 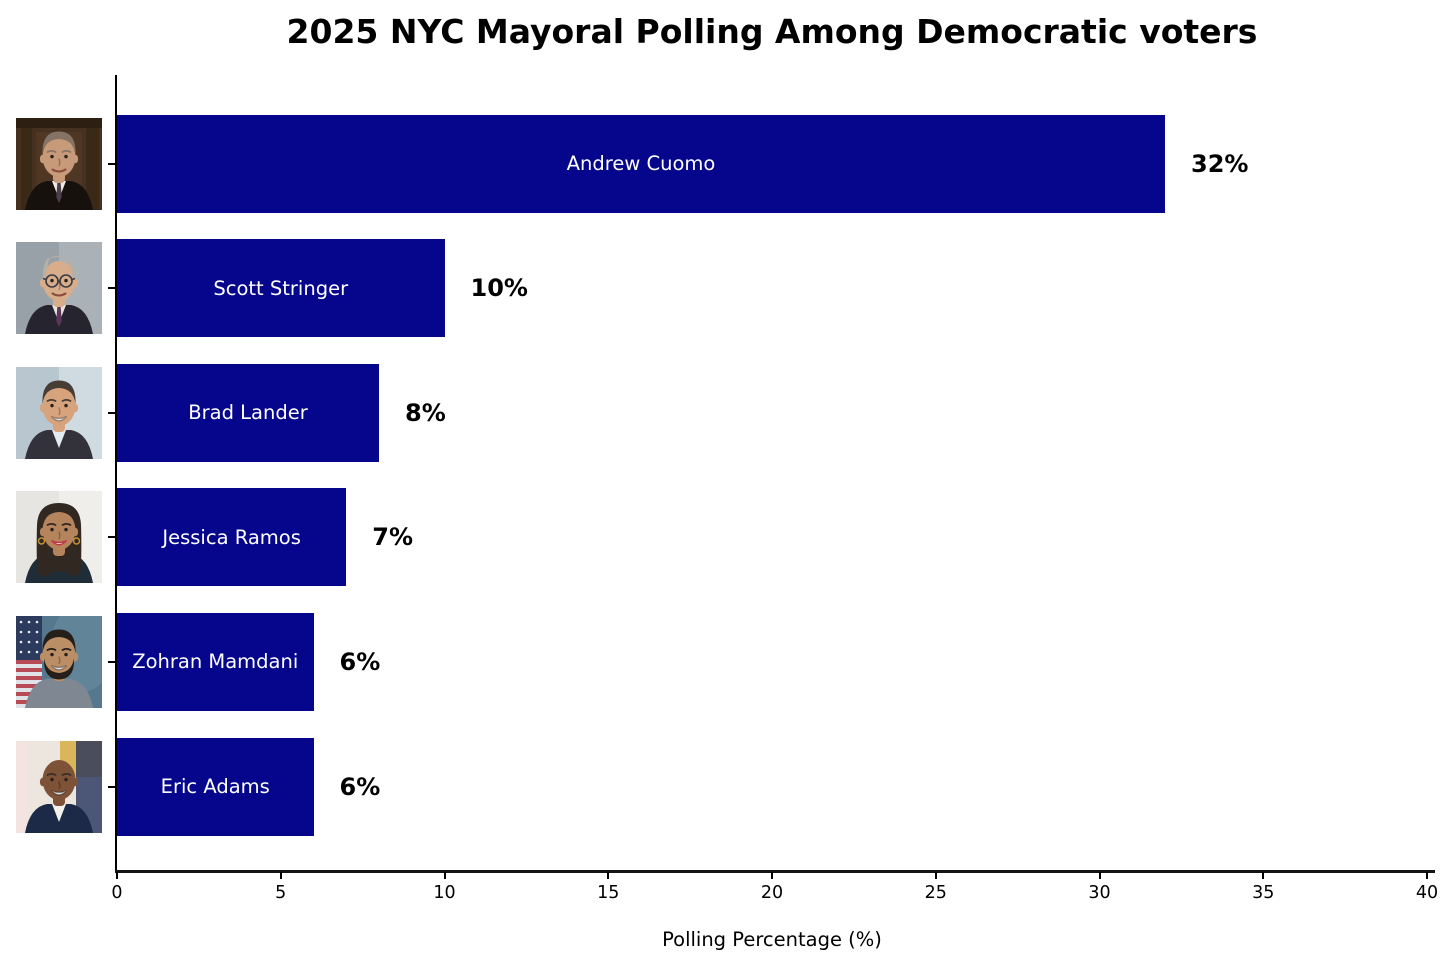 I want to click on x-axis-line, so click(x=775, y=871).